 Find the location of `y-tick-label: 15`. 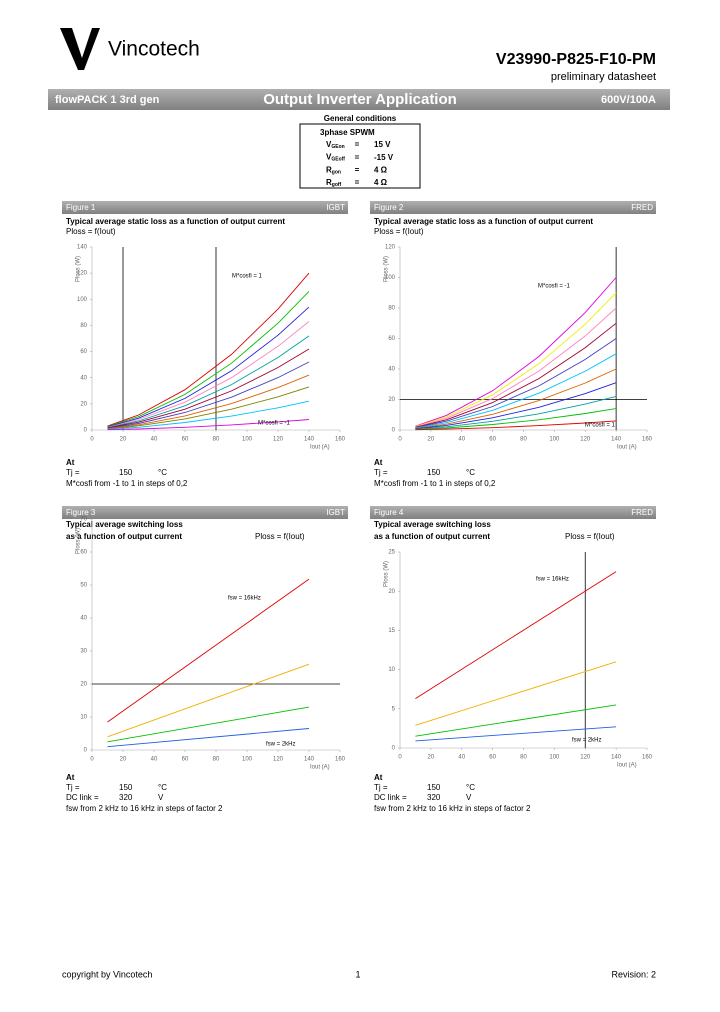

y-tick-label: 15 is located at coordinates (391, 631).